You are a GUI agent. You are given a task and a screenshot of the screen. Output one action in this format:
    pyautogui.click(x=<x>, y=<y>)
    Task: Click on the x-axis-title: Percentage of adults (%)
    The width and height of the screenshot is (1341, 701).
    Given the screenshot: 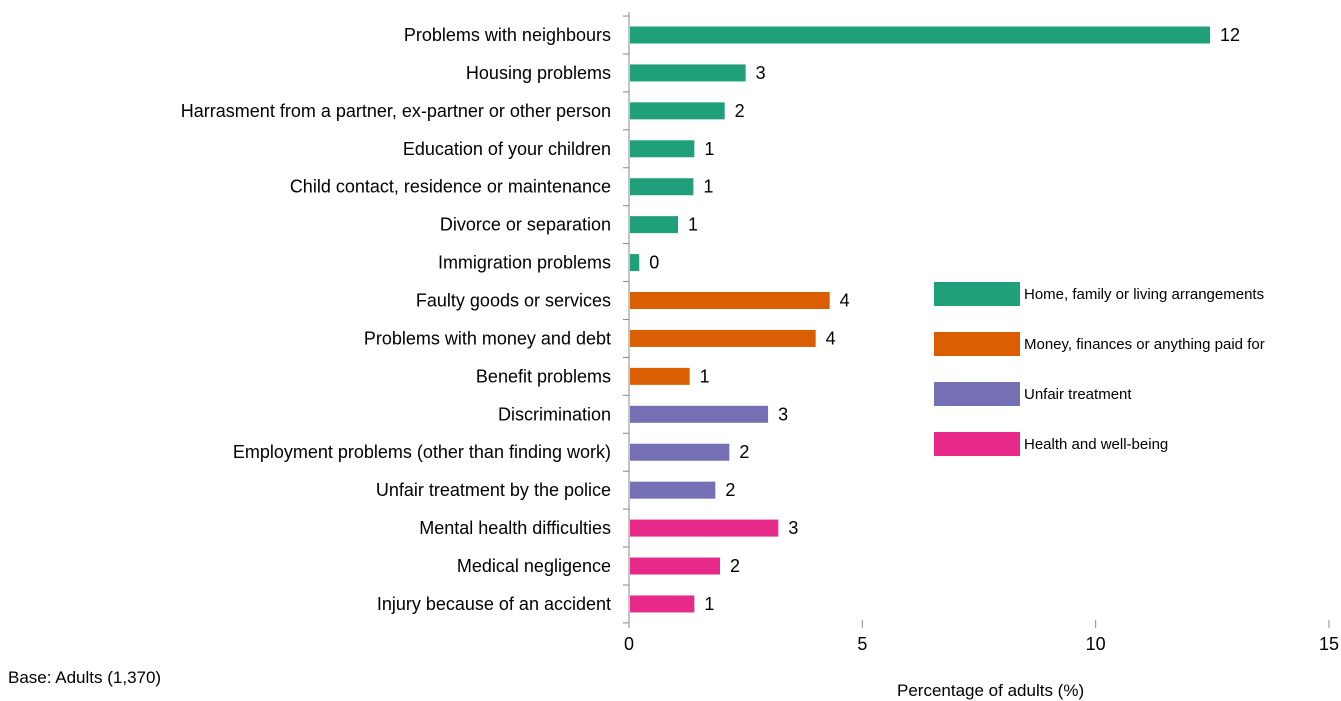 What is the action you would take?
    pyautogui.click(x=991, y=690)
    